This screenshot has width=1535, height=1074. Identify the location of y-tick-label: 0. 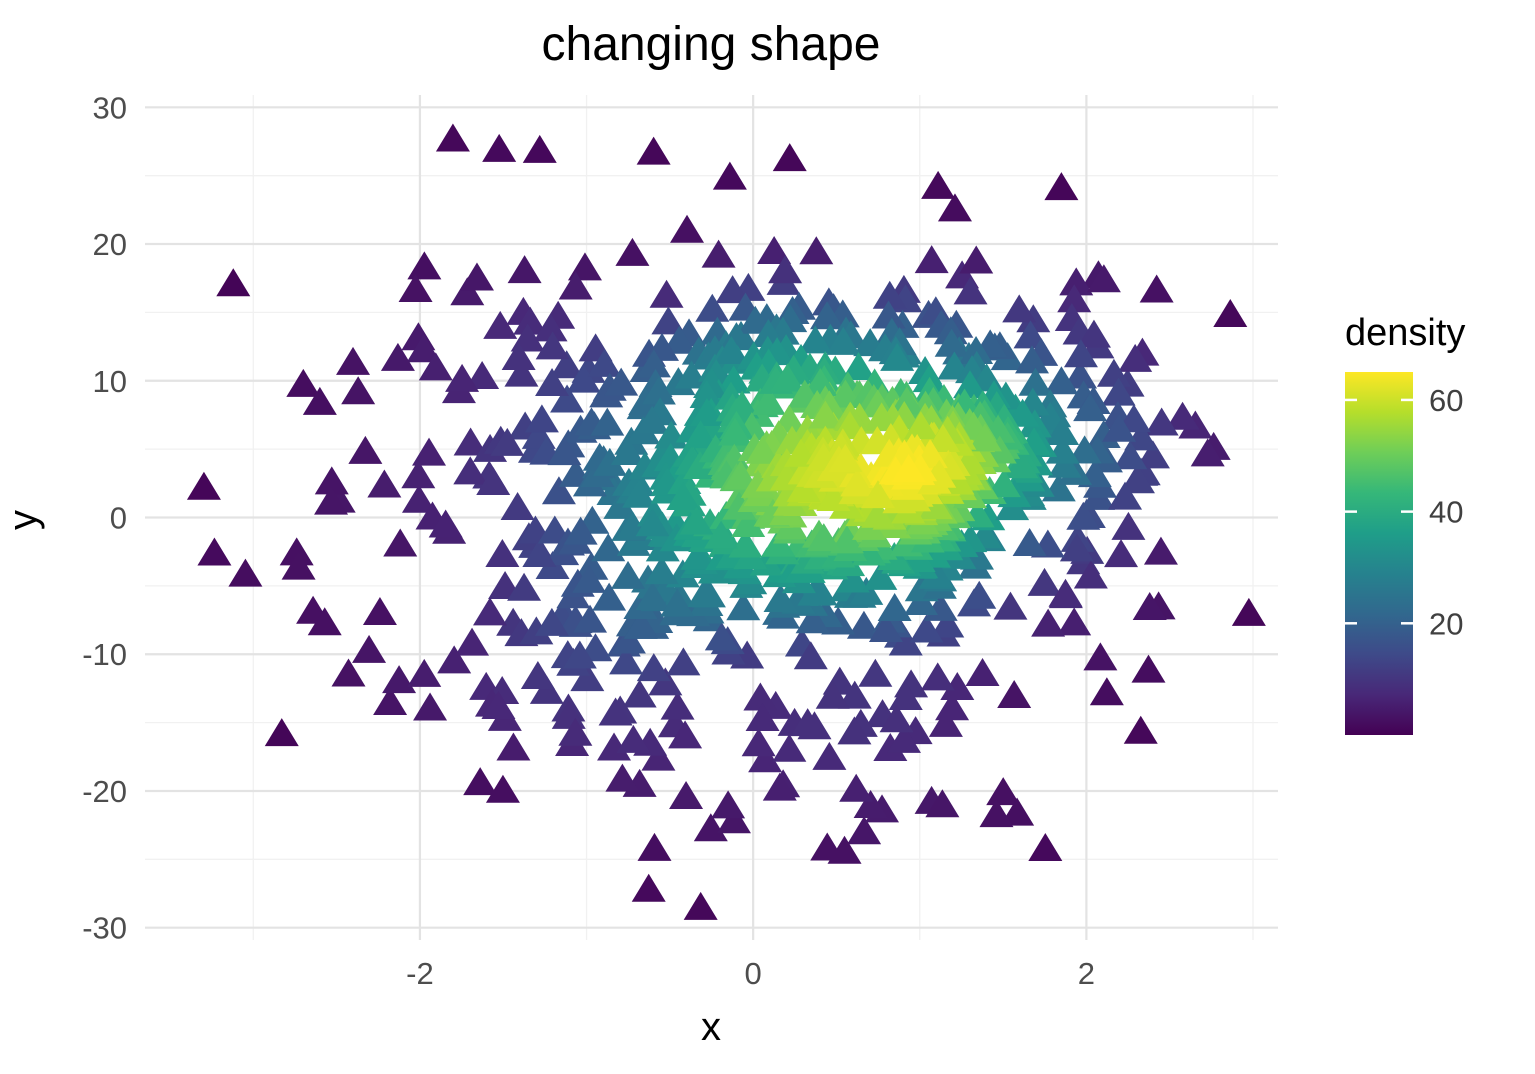
(118, 518).